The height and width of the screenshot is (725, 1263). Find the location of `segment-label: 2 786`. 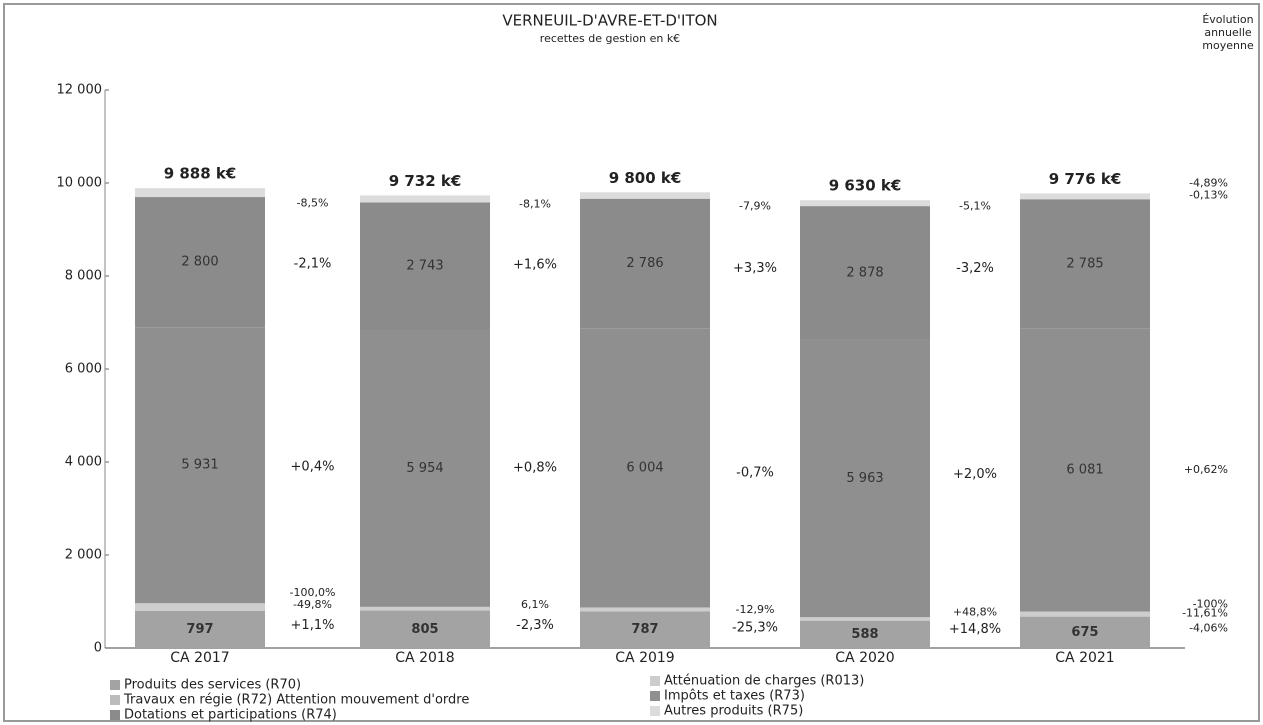

segment-label: 2 786 is located at coordinates (644, 263).